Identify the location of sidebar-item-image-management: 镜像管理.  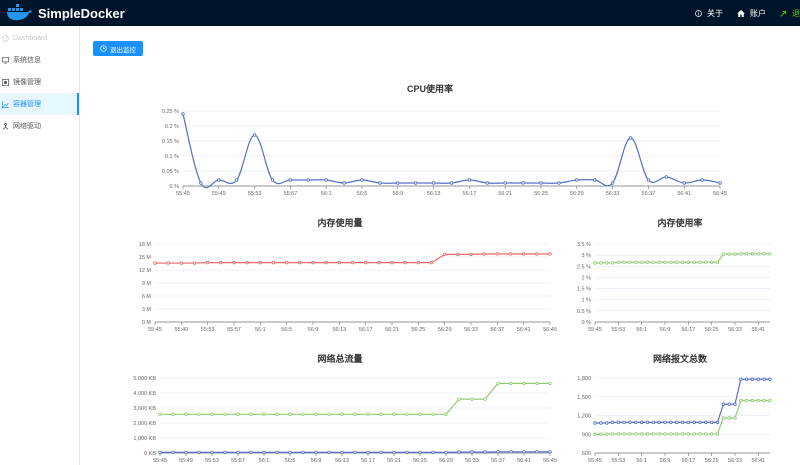
(39, 82).